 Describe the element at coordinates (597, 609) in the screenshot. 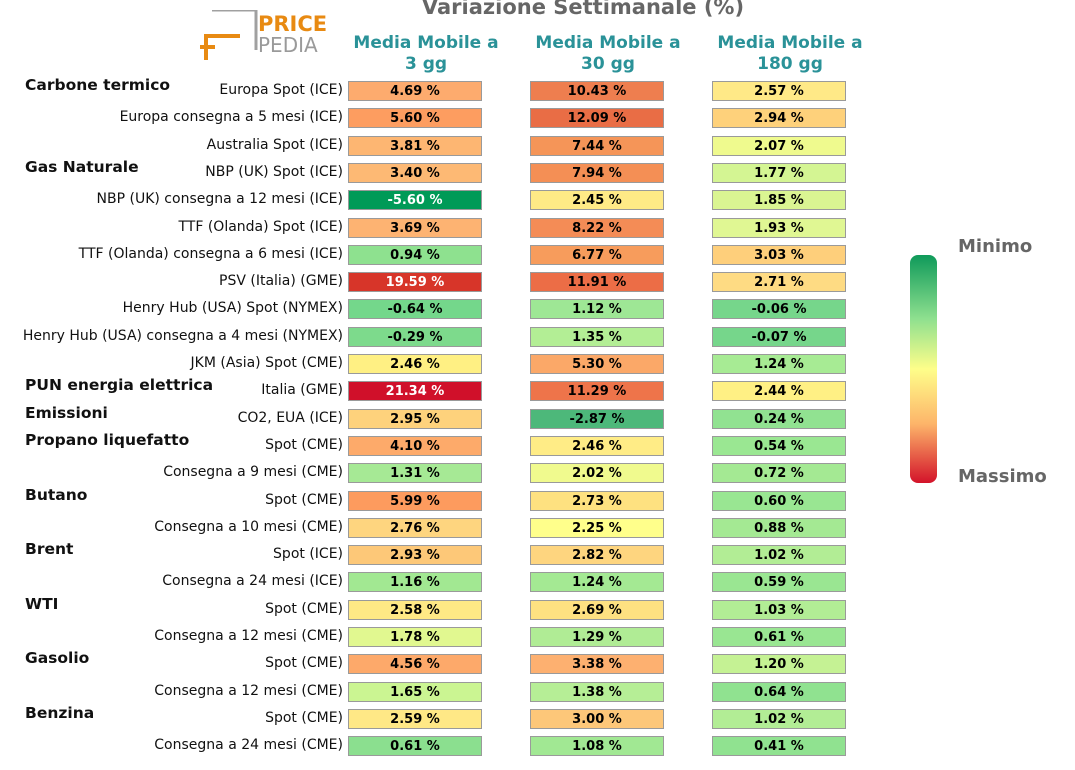

I see `heatmap-cell: 2.69 %` at that location.